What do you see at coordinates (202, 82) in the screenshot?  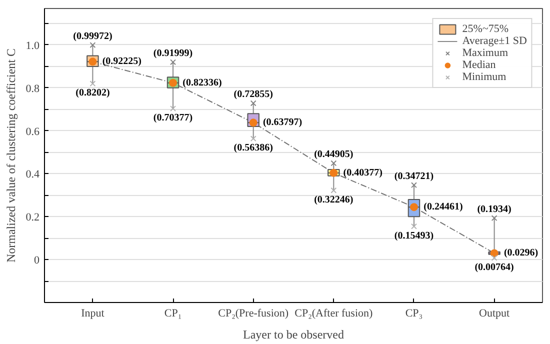 I see `annotation: (0.82336)` at bounding box center [202, 82].